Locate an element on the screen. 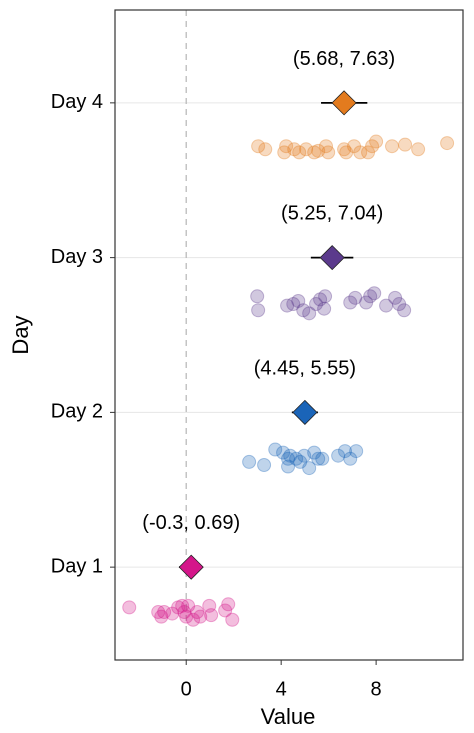 The height and width of the screenshot is (733, 474). x-tick-label: 4 is located at coordinates (281, 689).